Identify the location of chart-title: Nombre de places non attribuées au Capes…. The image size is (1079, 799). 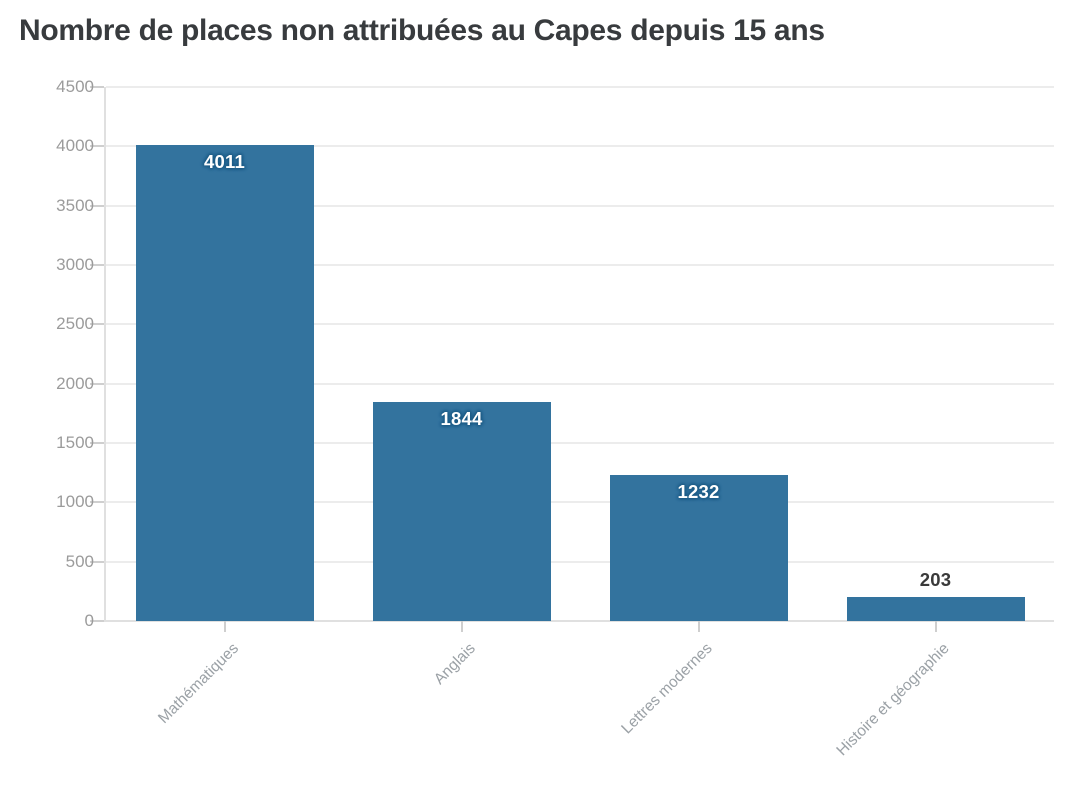
(422, 30).